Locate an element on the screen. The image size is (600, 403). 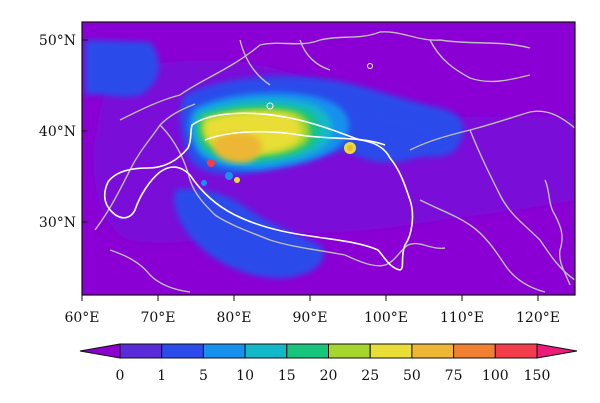
field-spot-east-core is located at coordinates (350, 148).